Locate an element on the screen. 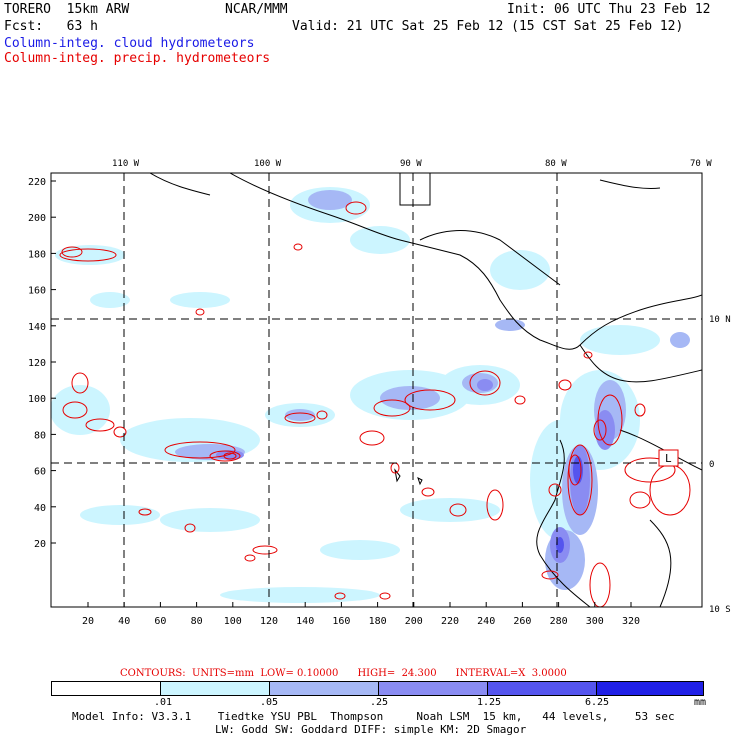 The width and height of the screenshot is (740, 740). bottom-tick-label: 80 is located at coordinates (197, 621).